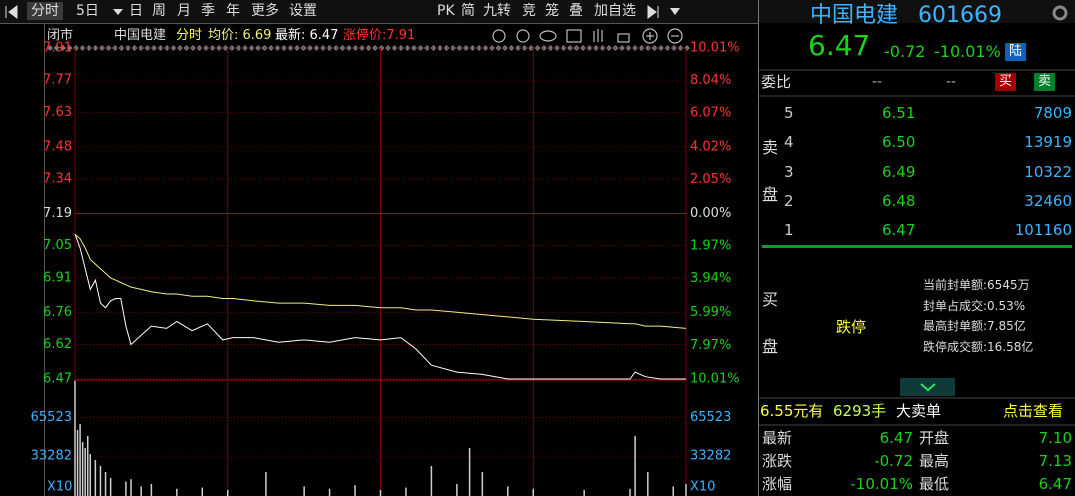 Image resolution: width=1075 pixels, height=496 pixels. I want to click on toolbar-button: 5日, so click(87, 11).